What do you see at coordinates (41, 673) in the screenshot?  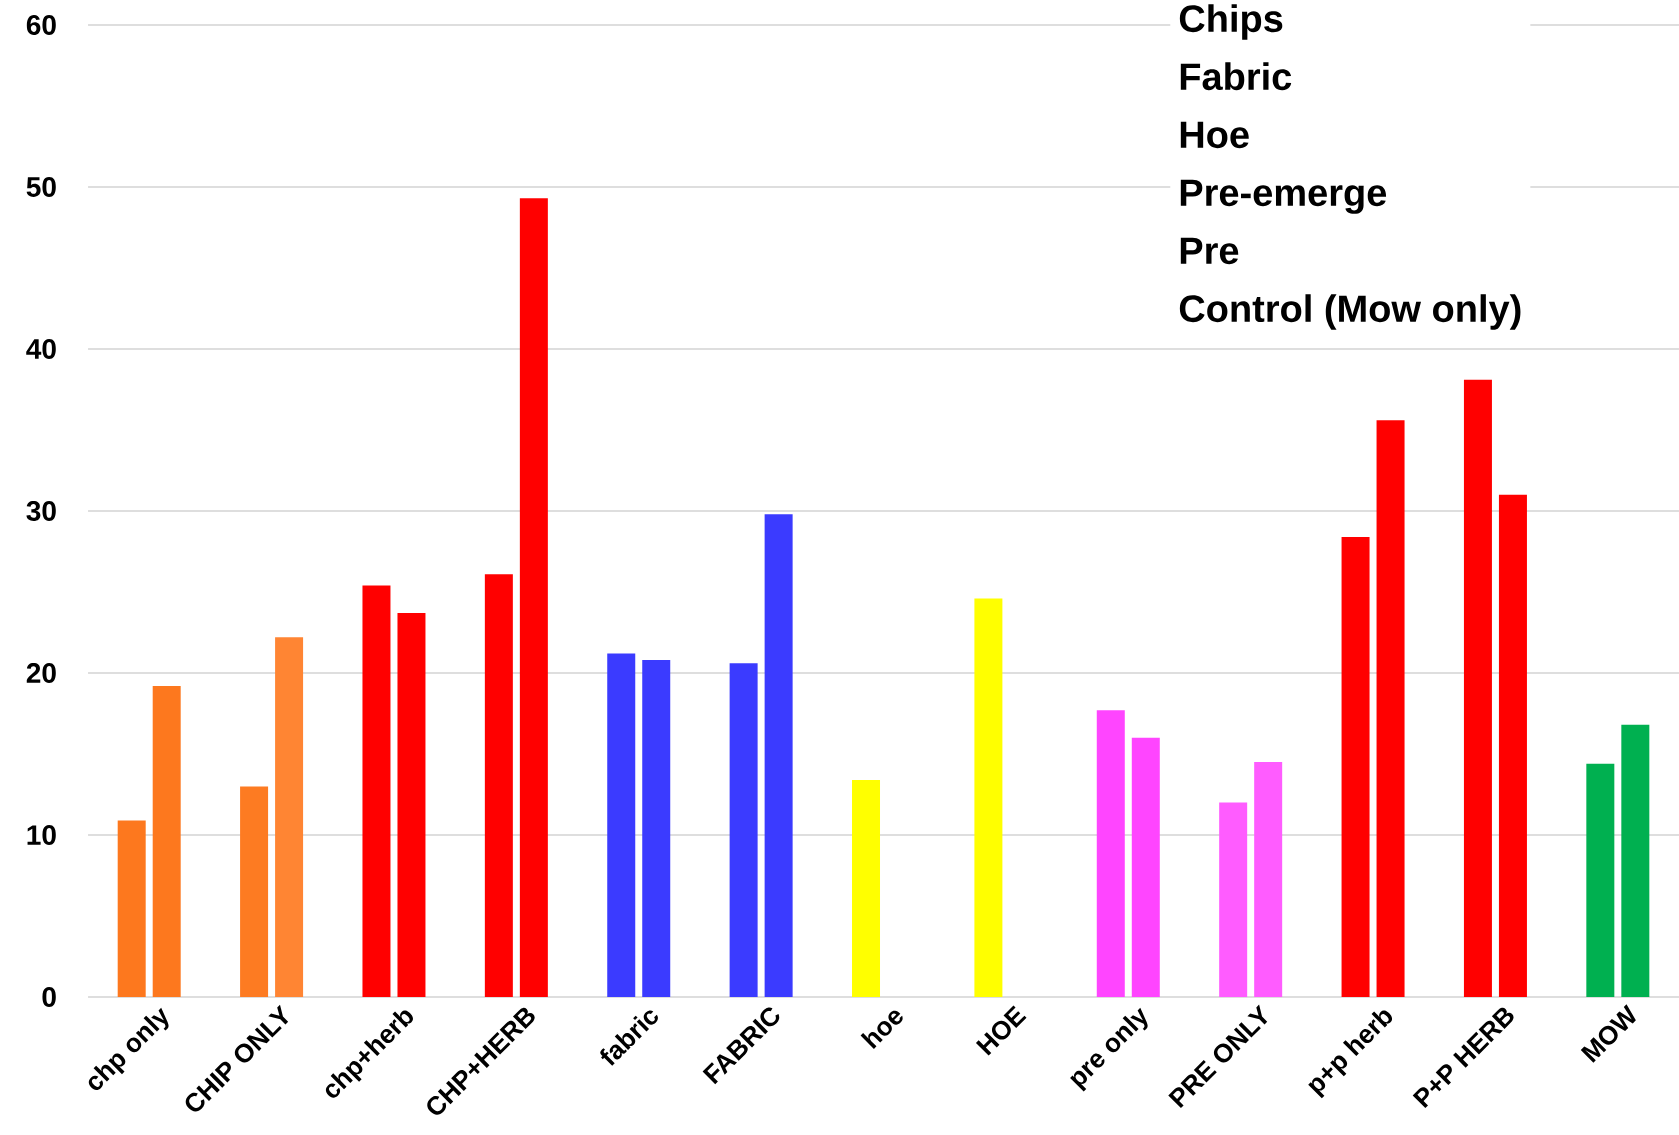 I see `y-tick-label: 20` at bounding box center [41, 673].